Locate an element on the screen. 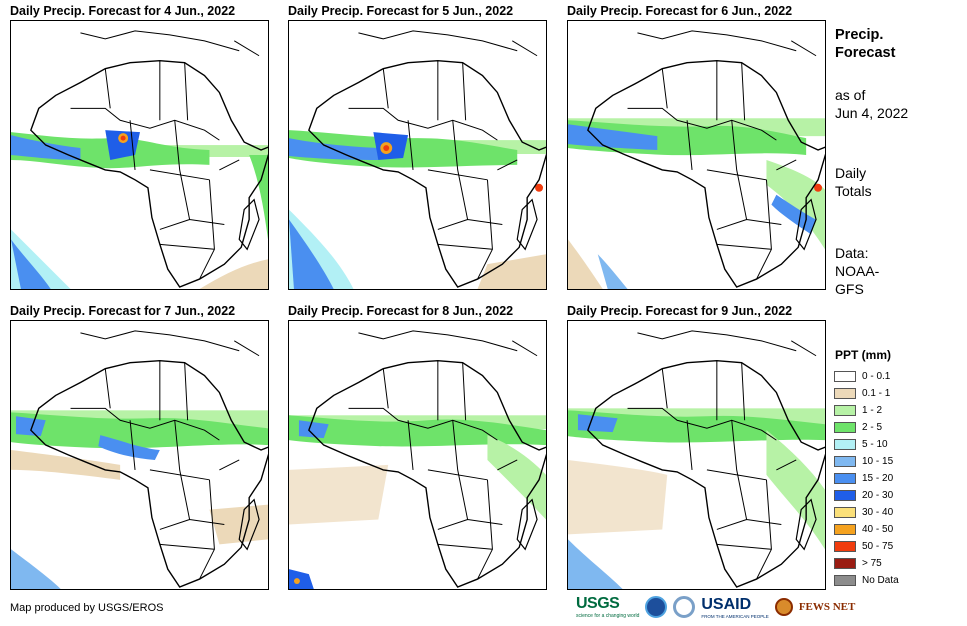 The width and height of the screenshot is (967, 626). asof-line-2: Jun 4, 2022 is located at coordinates (872, 113).